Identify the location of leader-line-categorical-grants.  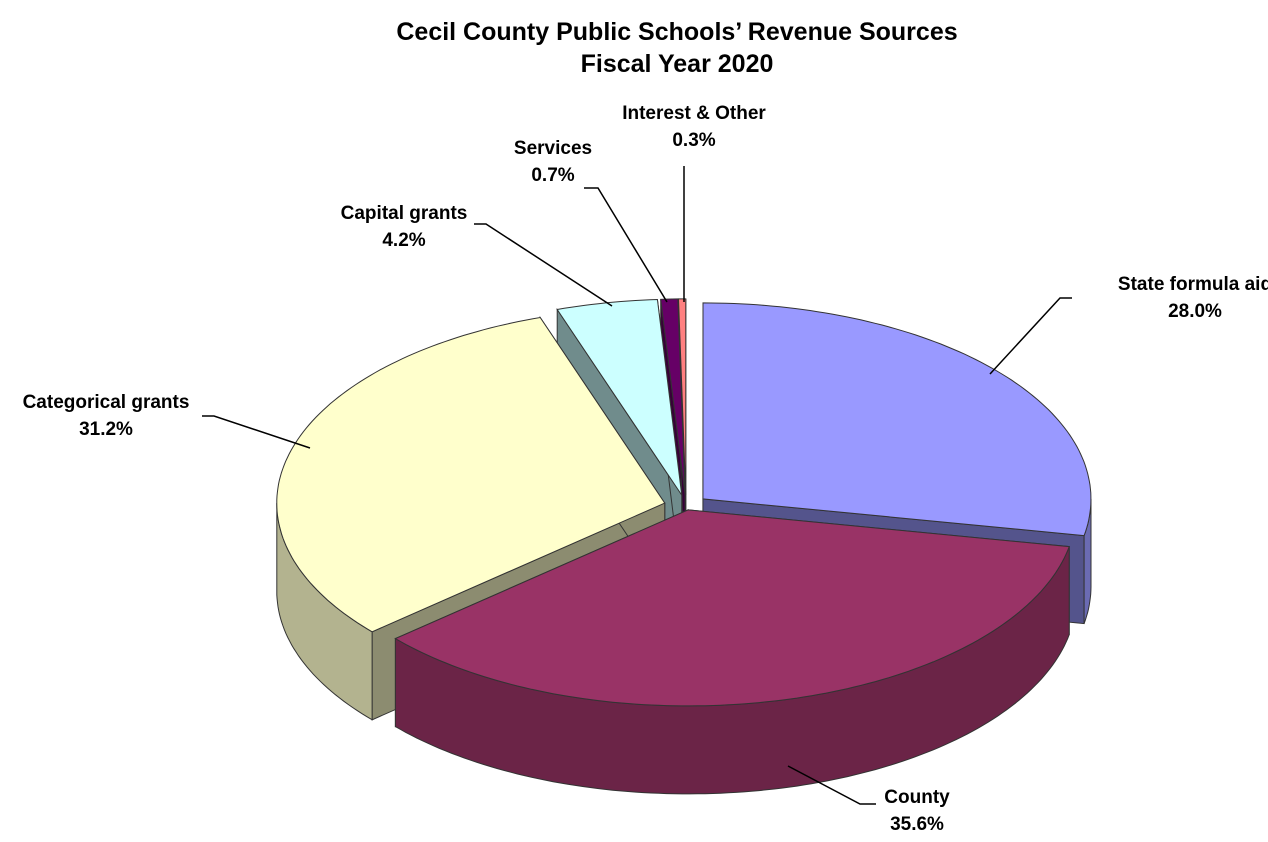
(256, 432).